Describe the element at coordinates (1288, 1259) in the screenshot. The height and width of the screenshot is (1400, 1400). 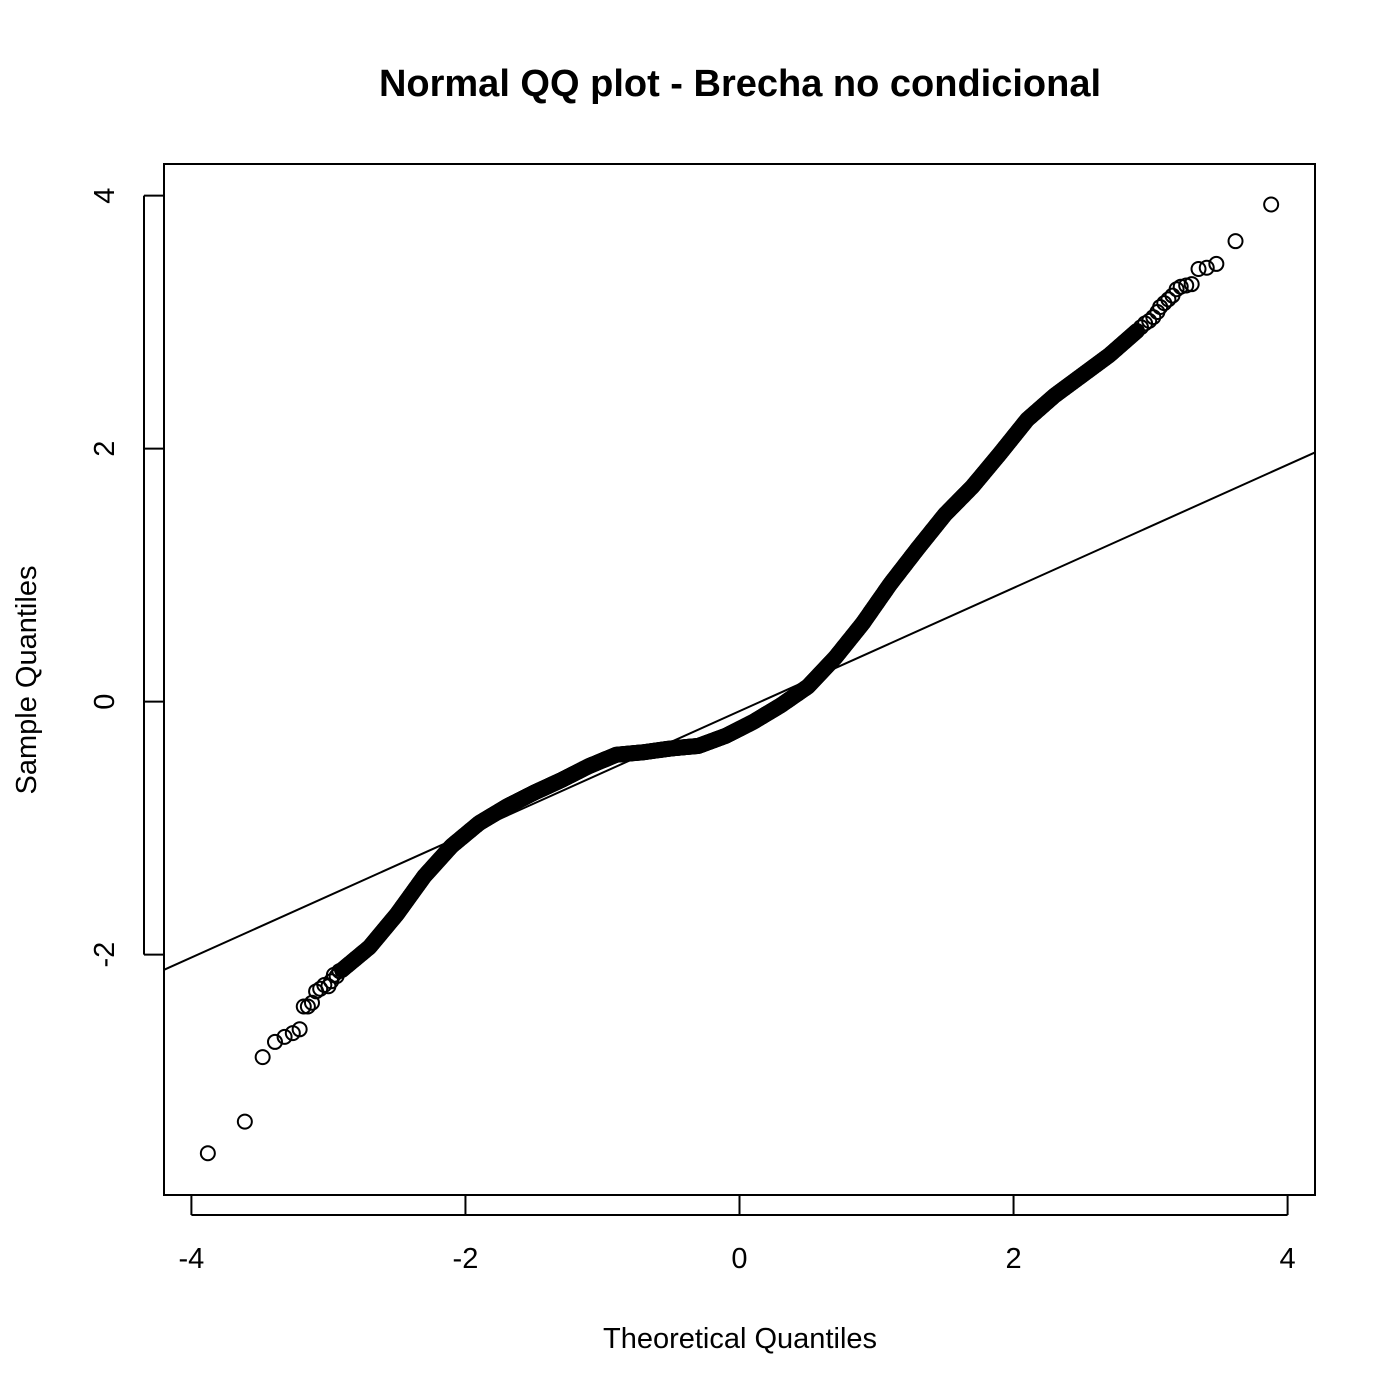
I see `x-tick-label: 4` at that location.